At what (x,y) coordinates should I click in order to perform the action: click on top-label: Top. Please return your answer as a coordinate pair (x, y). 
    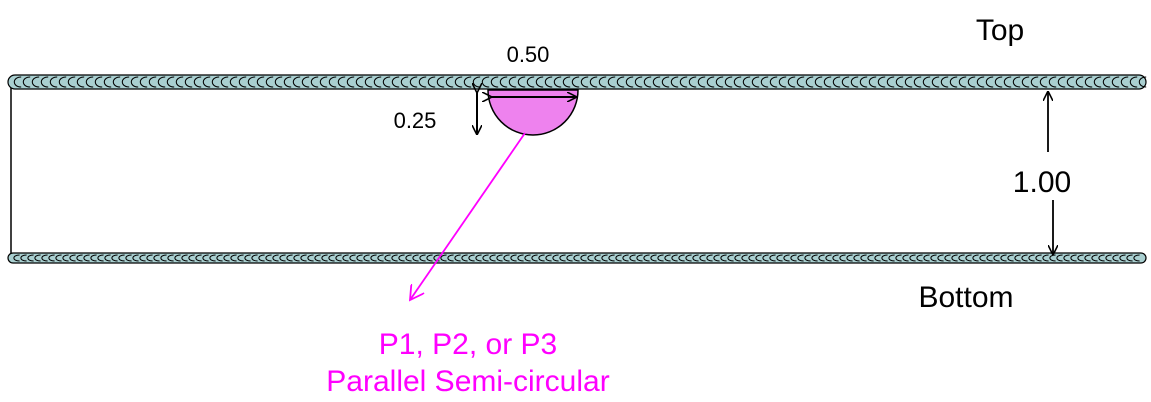
    Looking at the image, I should click on (1000, 30).